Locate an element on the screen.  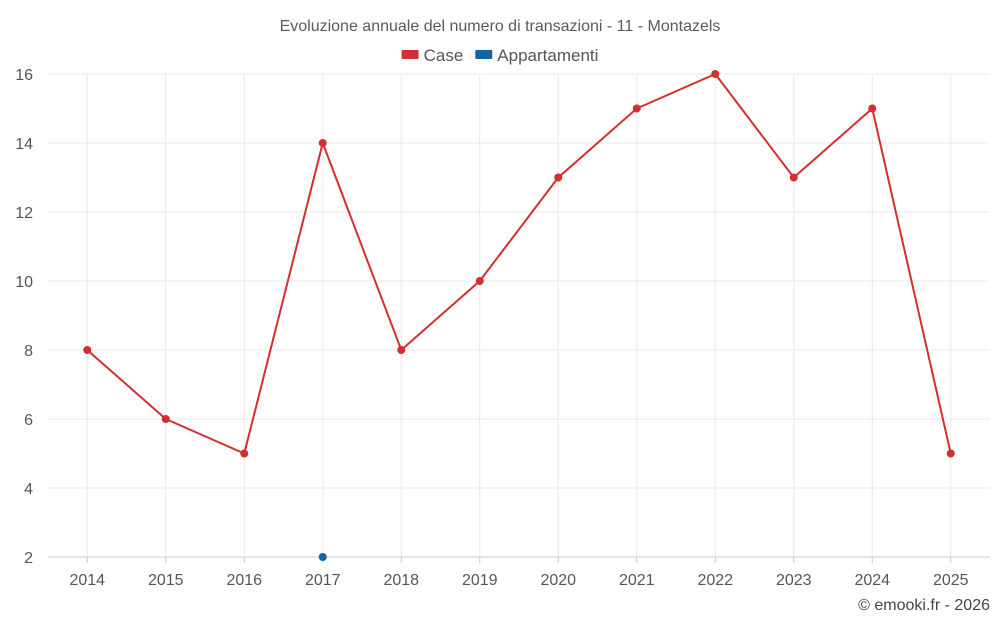
y-tick-label: 4 is located at coordinates (28, 489).